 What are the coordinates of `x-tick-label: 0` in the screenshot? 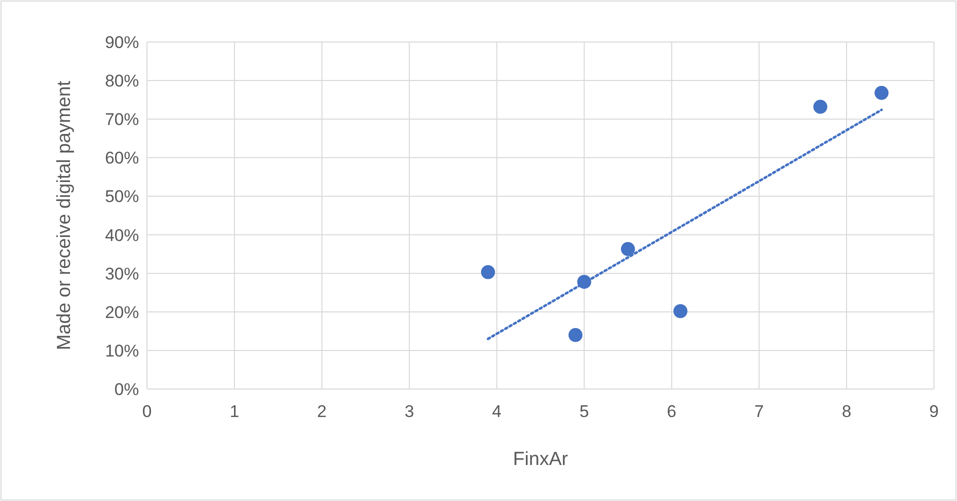 It's located at (147, 411).